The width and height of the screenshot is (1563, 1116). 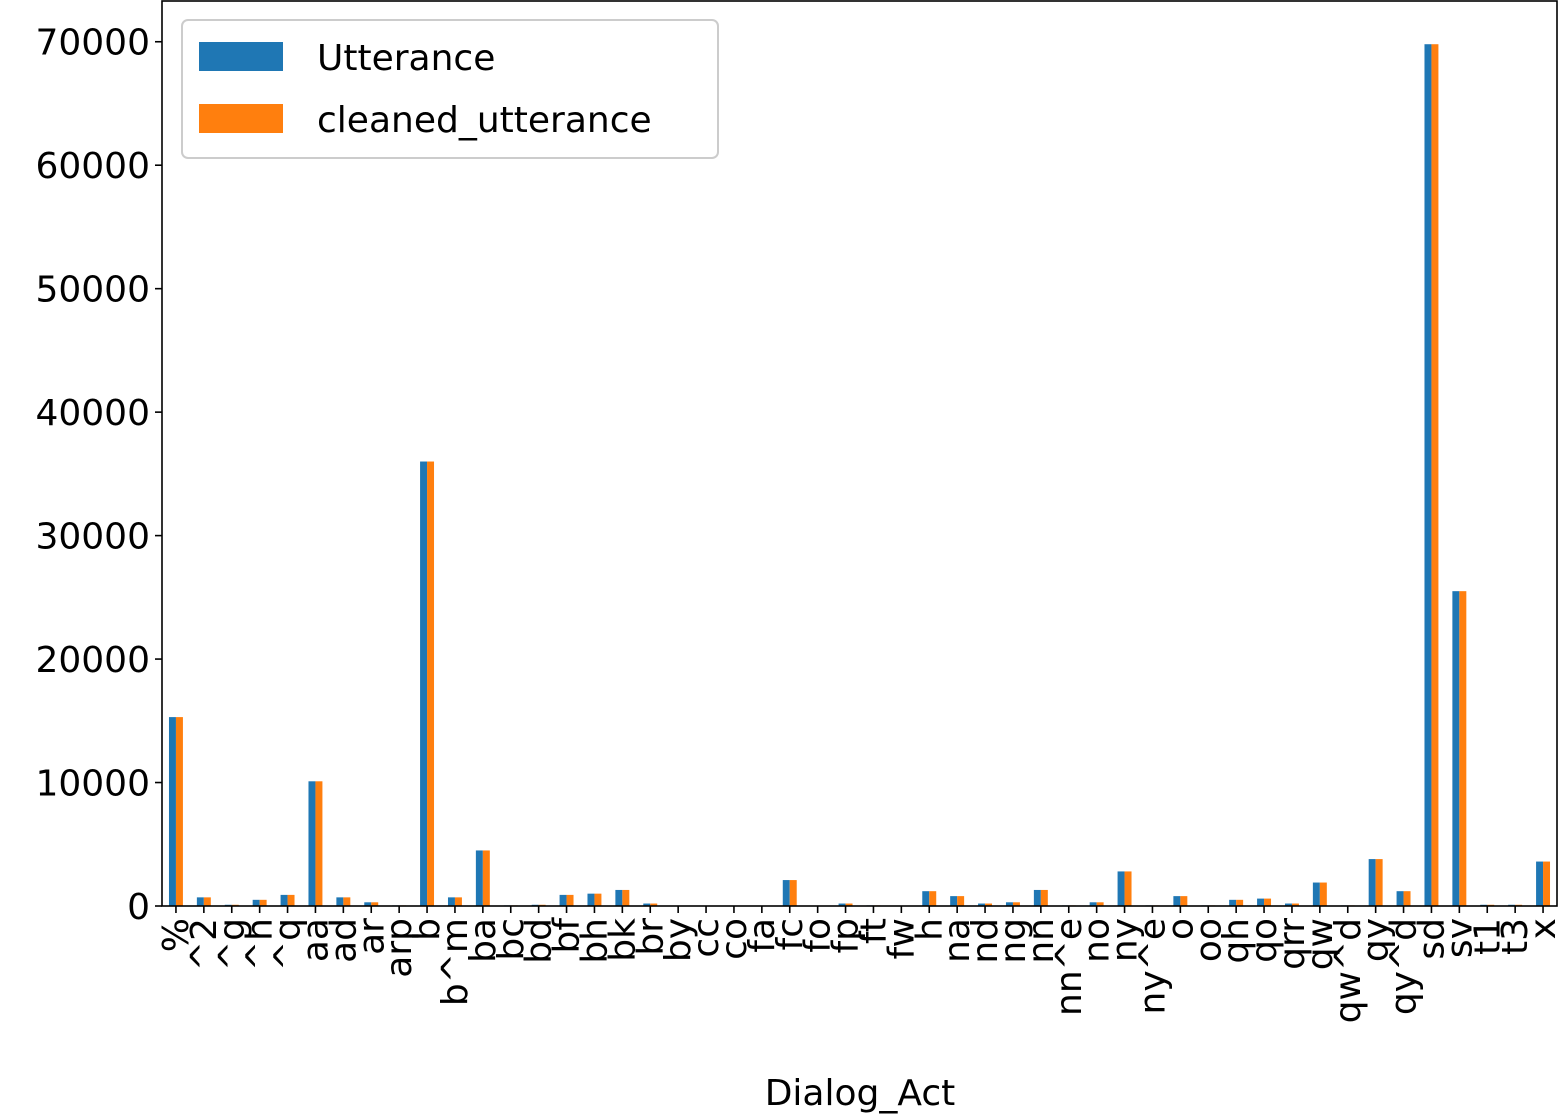 What do you see at coordinates (1013, 941) in the screenshot?
I see `x-tick-label: ng` at bounding box center [1013, 941].